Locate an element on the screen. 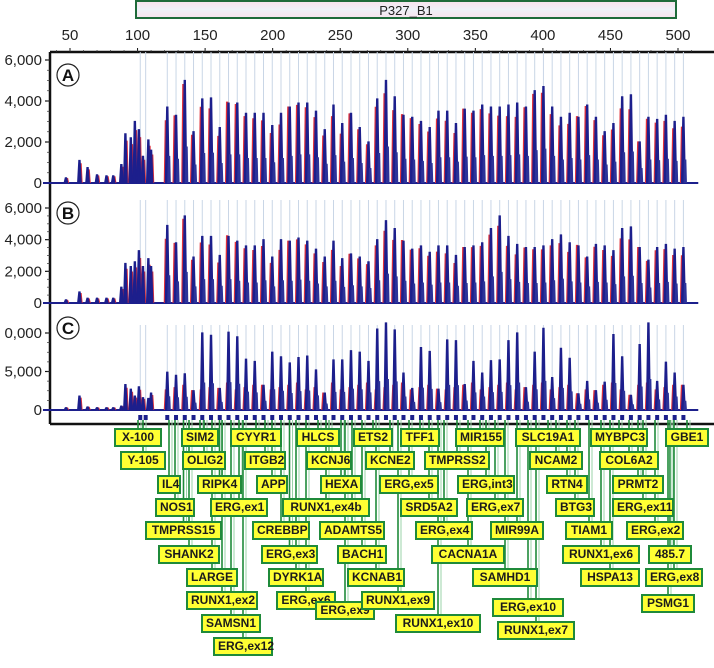 Image resolution: width=714 pixels, height=668 pixels. probe-label-ncam2: NCAM2 is located at coordinates (556, 460).